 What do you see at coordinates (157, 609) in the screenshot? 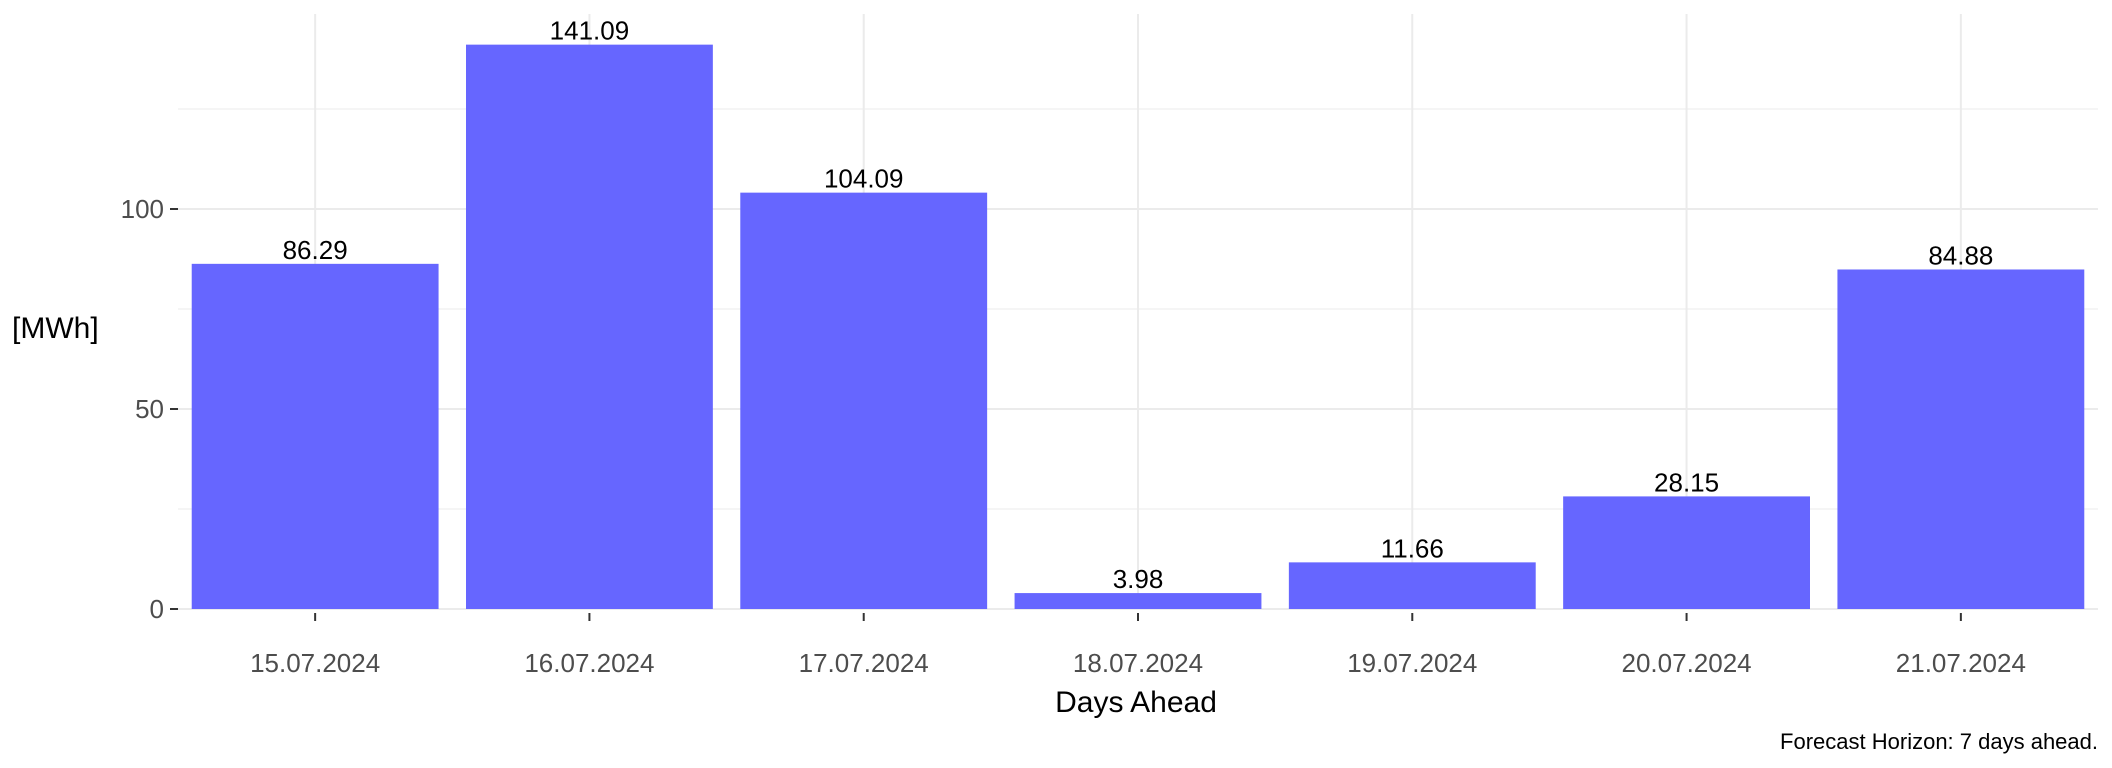
I see `y-tick-label: 0` at bounding box center [157, 609].